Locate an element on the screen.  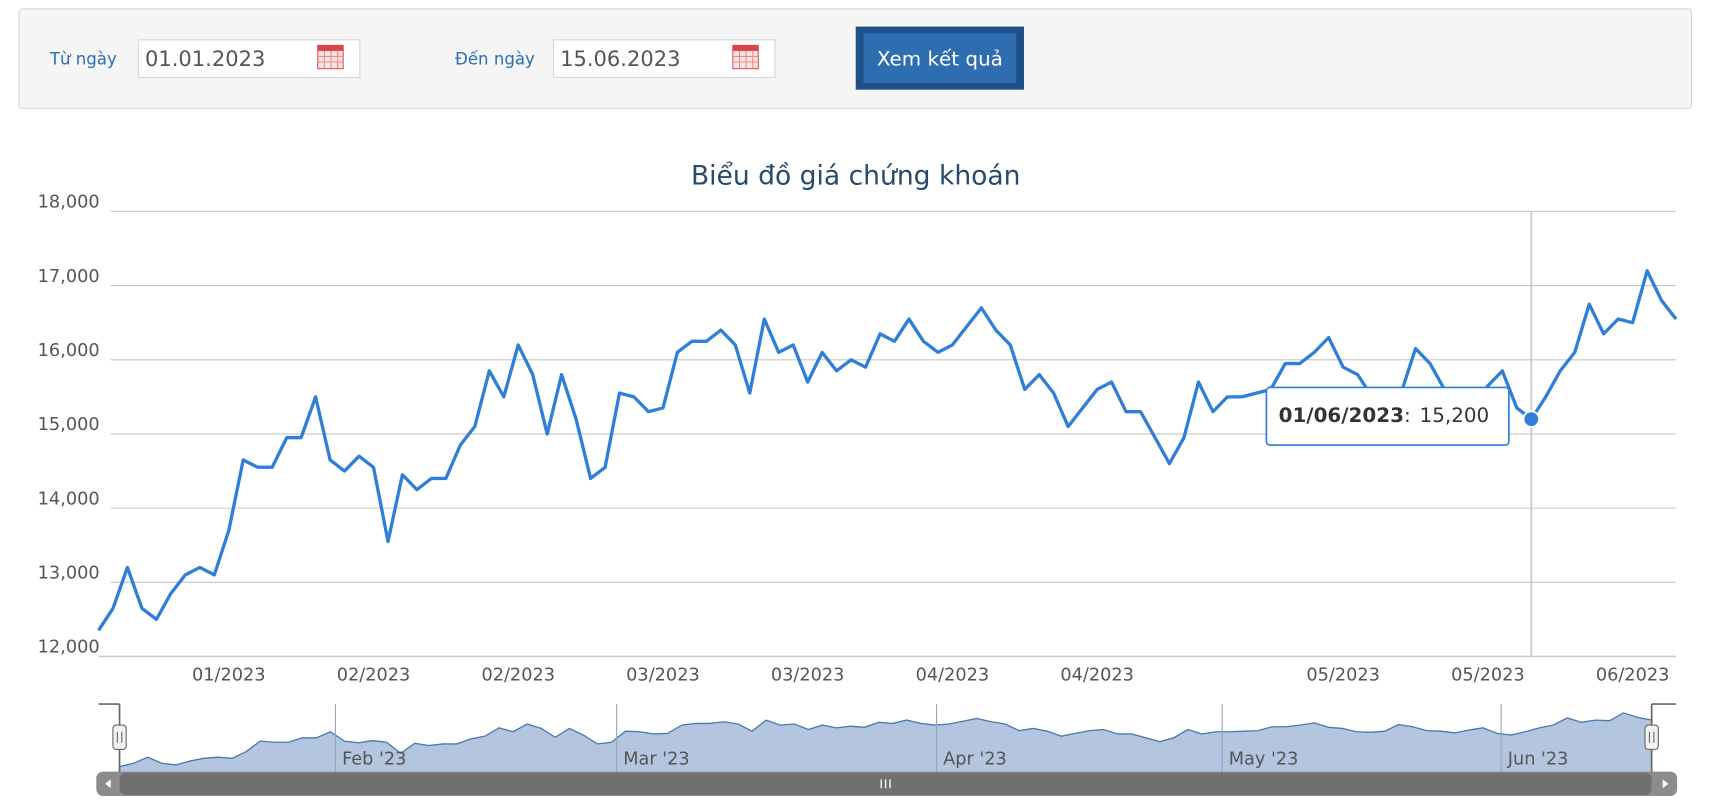
scroll-right-arrow is located at coordinates (1665, 784).